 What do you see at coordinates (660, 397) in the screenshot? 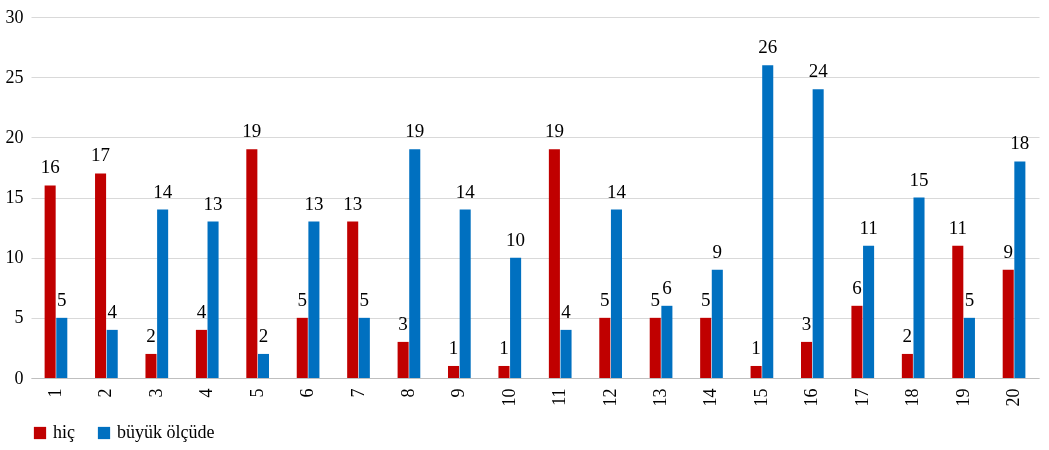
I see `x-tick-label: 13` at bounding box center [660, 397].